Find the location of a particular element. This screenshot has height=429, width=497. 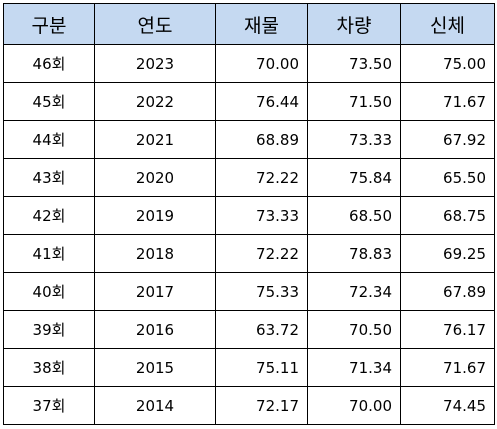

table-row: 45회 2022 76.44 71.50 71.67 is located at coordinates (249, 101).